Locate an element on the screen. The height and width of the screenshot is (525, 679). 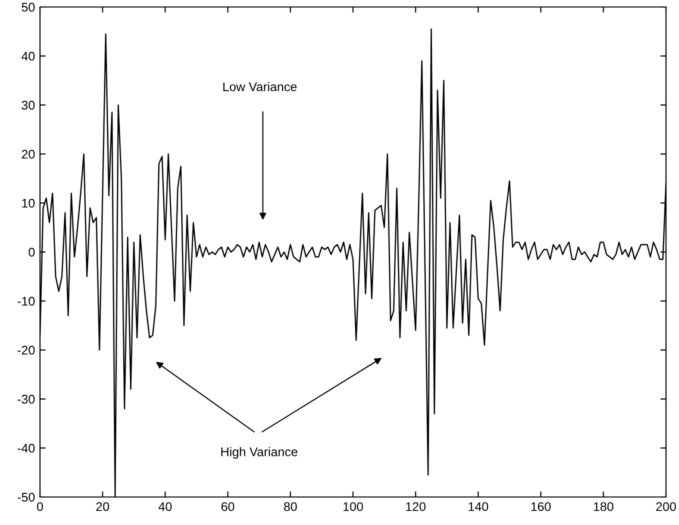
x-tick-label: 180 is located at coordinates (604, 507).